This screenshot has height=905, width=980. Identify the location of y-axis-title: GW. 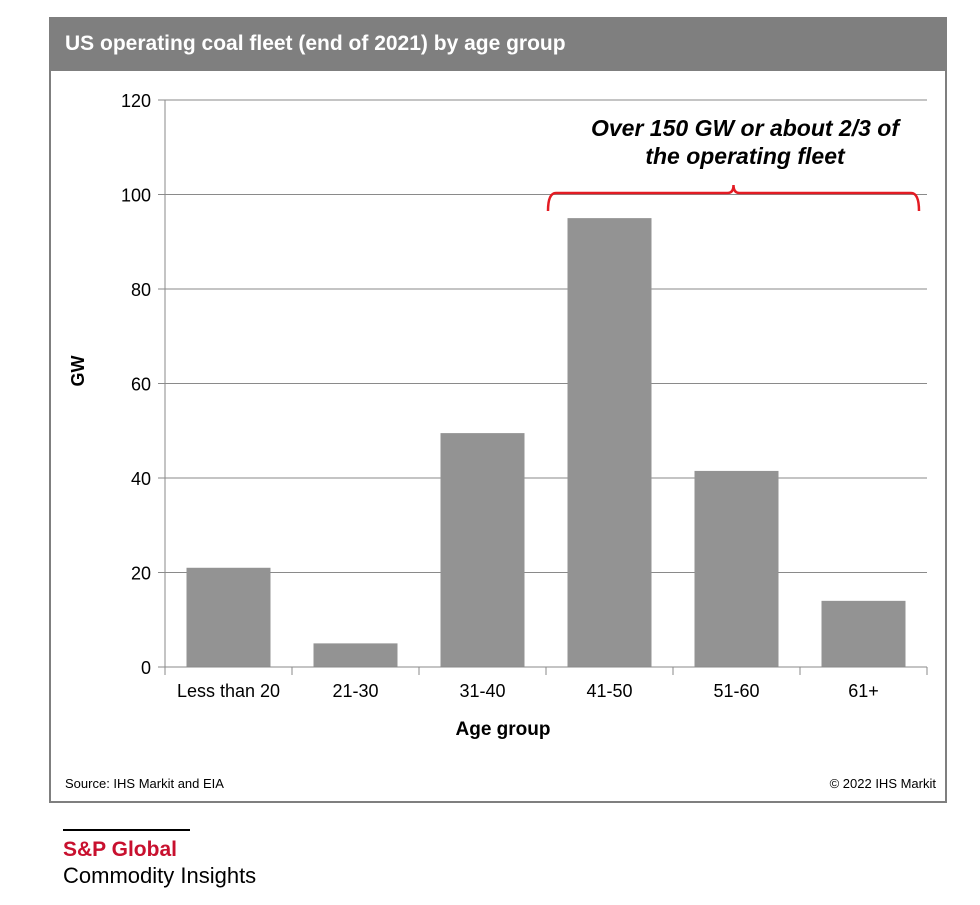
(78, 370).